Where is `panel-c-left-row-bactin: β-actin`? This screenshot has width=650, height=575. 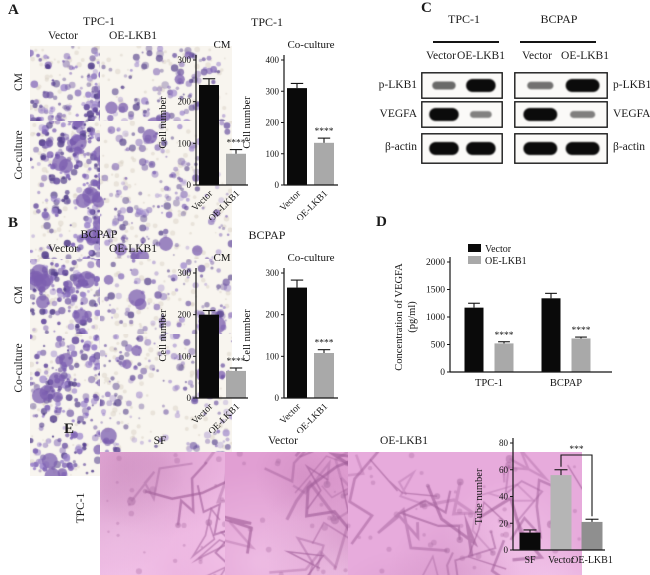
panel-c-left-row-bactin: β-actin is located at coordinates (400, 147).